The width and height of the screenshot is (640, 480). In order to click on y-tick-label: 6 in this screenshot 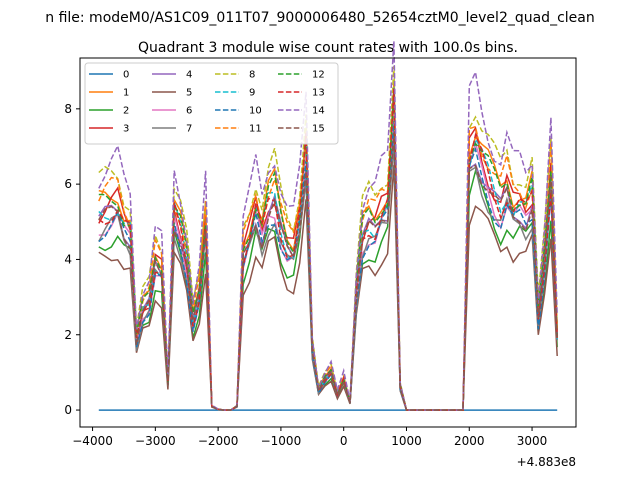, I will do `click(68, 184)`.